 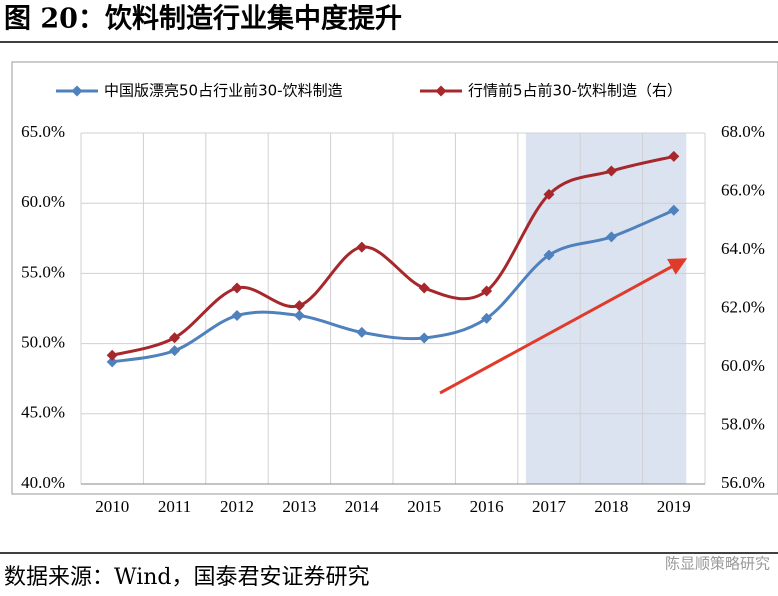 I want to click on y-tick-label: 65.0%, so click(x=43, y=131).